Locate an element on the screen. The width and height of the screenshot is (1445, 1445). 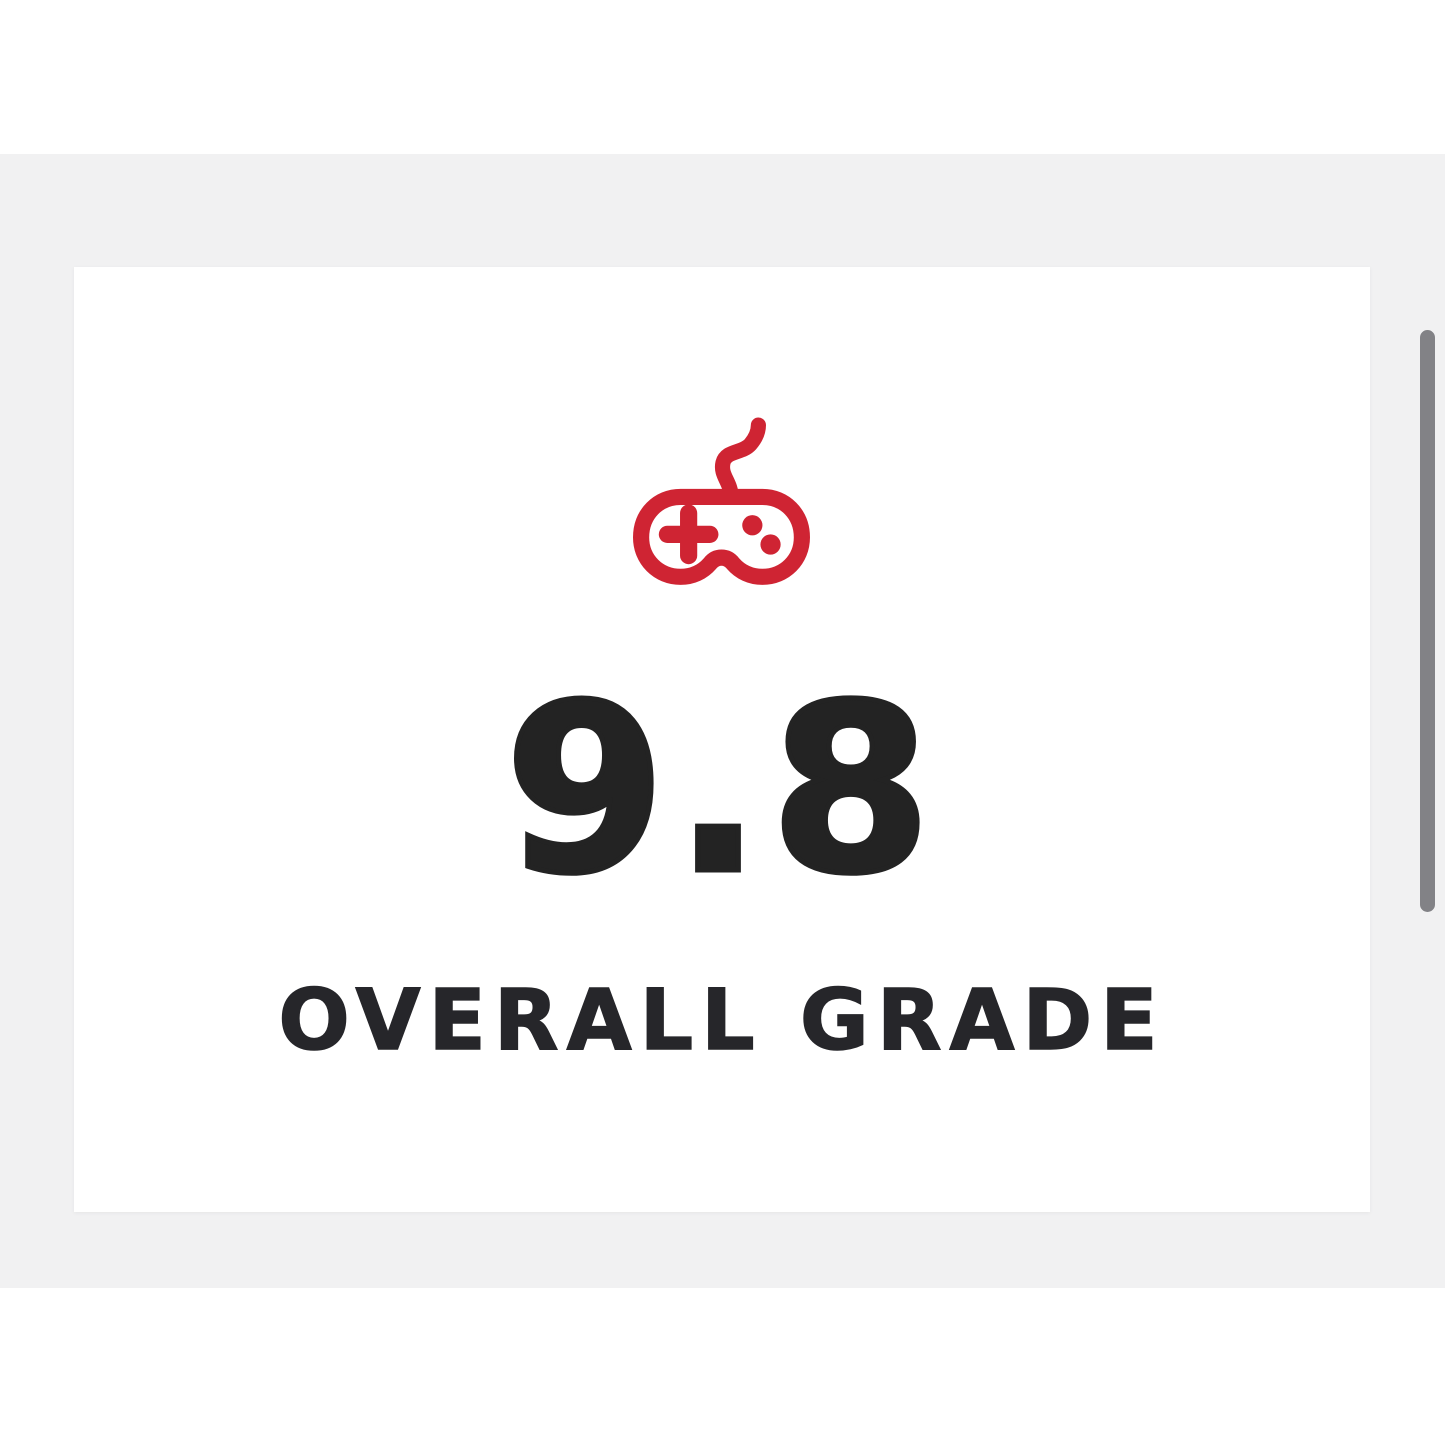
scrollbar-thumb is located at coordinates (1427, 621).